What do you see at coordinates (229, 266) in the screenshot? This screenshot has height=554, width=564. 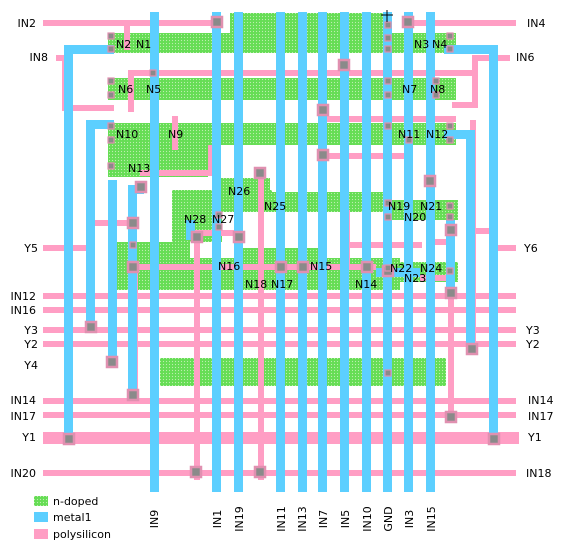 I see `transistor-label: N16` at bounding box center [229, 266].